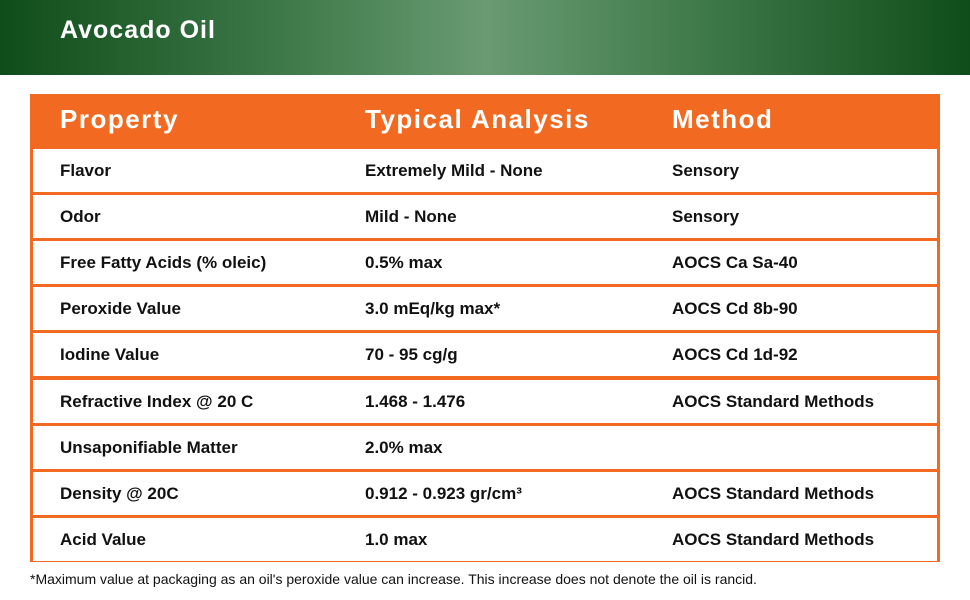 The image size is (970, 600). Describe the element at coordinates (485, 217) in the screenshot. I see `table-row: Odor Mild - None Sensory` at that location.